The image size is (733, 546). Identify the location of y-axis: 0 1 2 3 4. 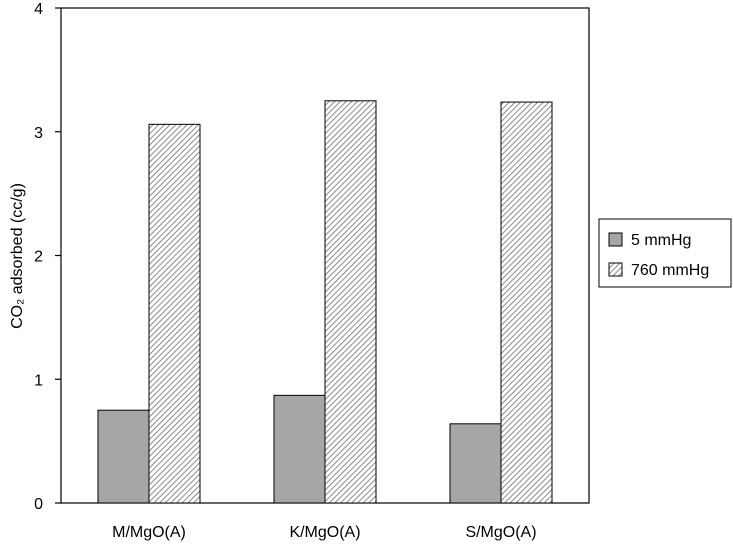
(47, 257).